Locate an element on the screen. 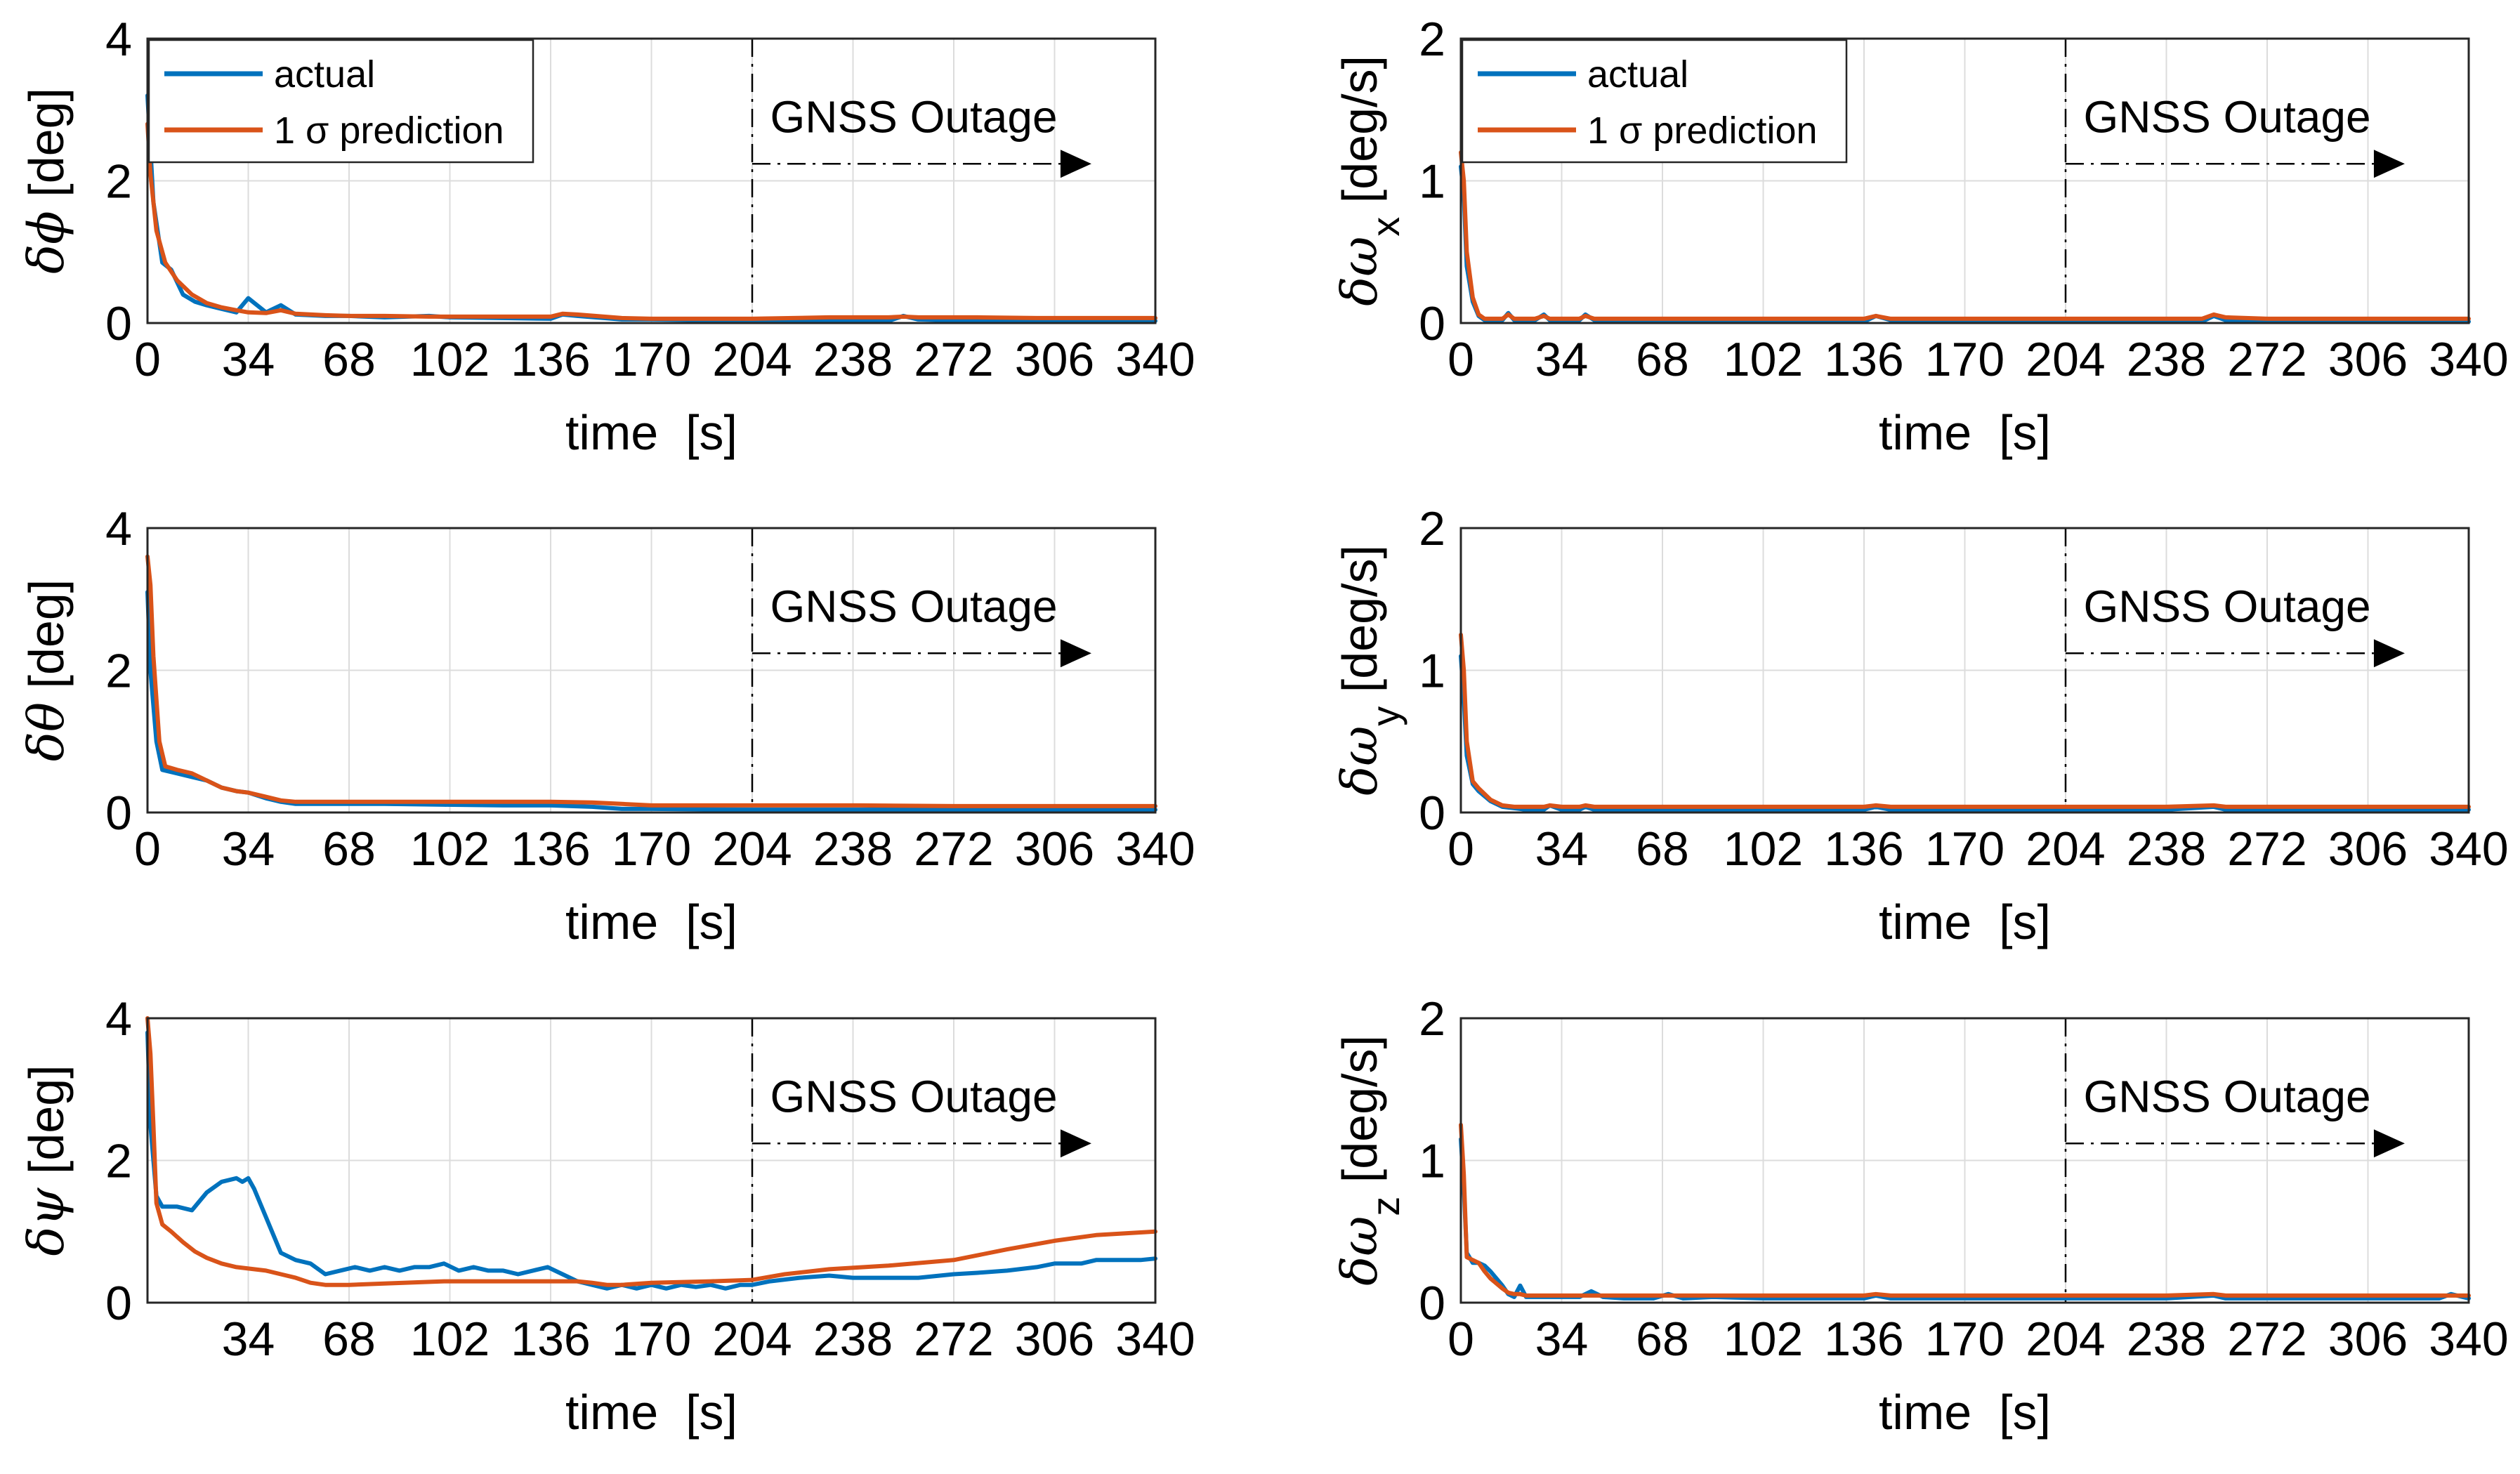 The width and height of the screenshot is (2520, 1474). y-axis-symbol: δϕ is located at coordinates (46, 242).